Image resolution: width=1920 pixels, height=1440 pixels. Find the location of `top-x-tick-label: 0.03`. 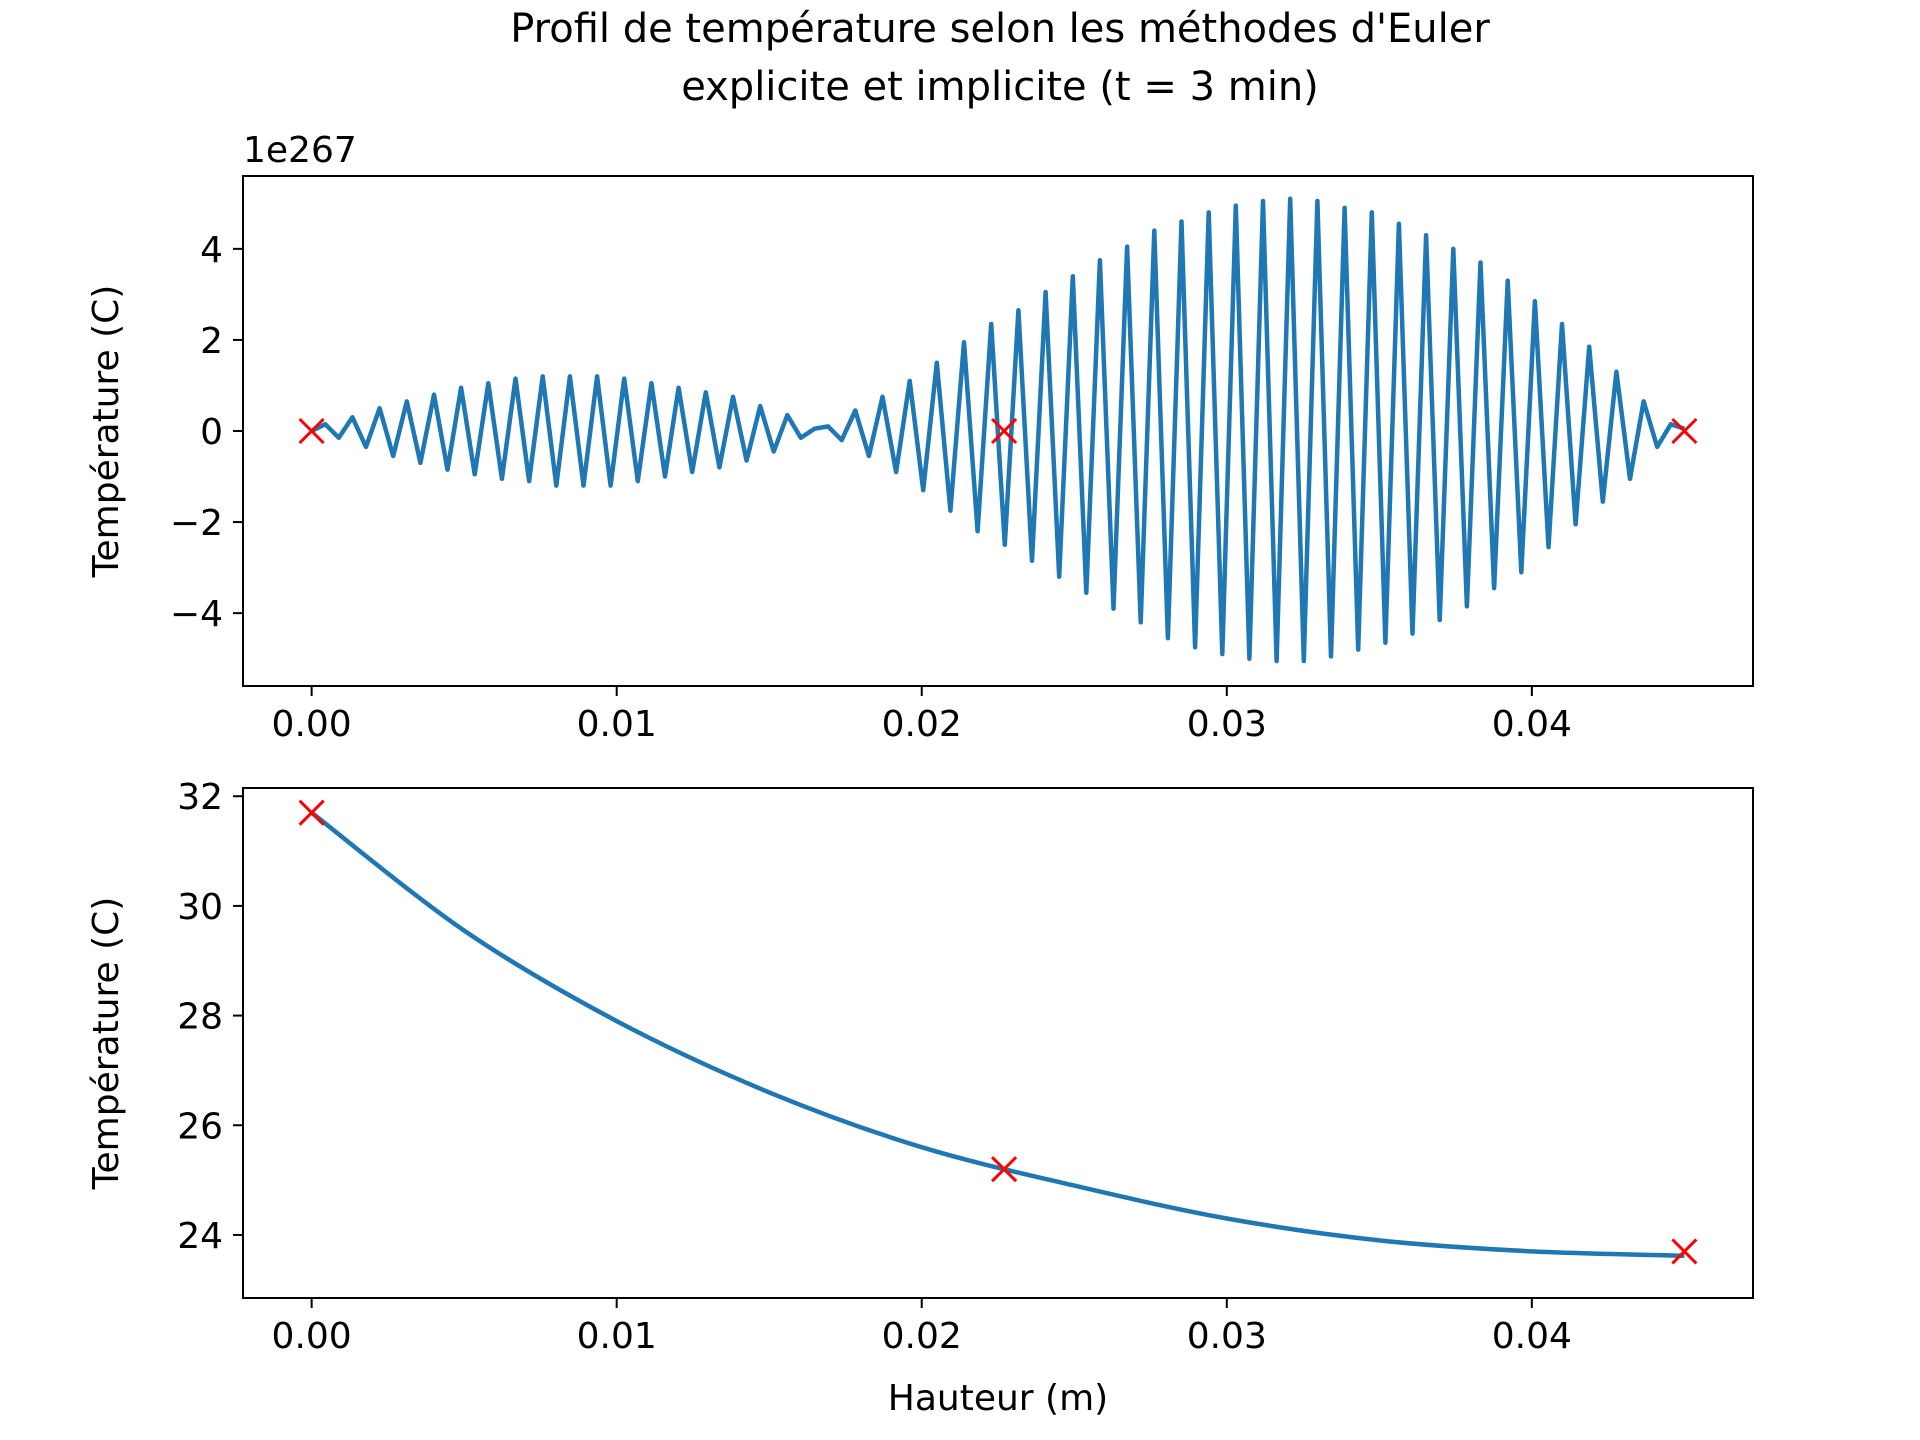

top-x-tick-label: 0.03 is located at coordinates (1227, 724).